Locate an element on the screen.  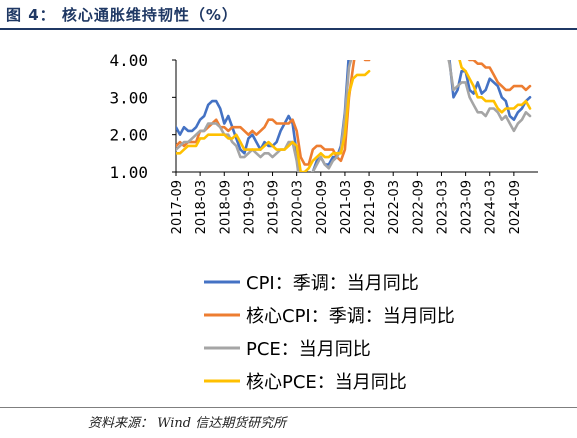
y-tick-label: 3.00 is located at coordinates (128, 97).